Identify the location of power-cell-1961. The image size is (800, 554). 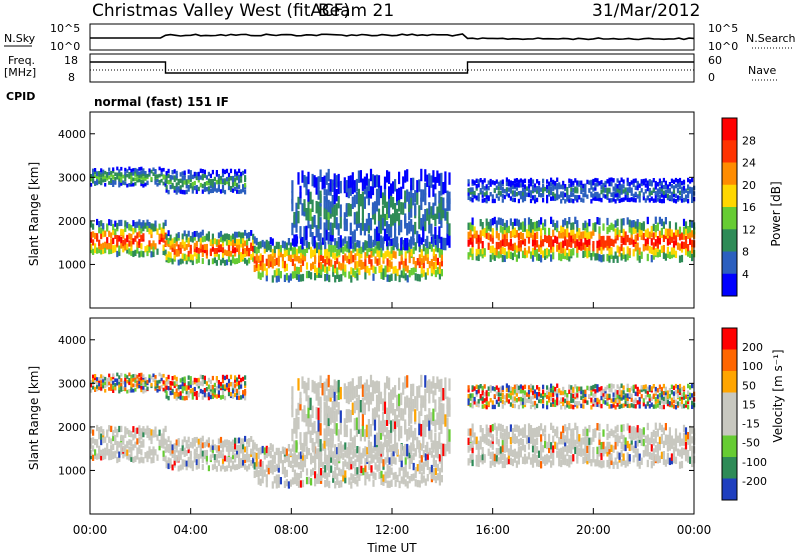
(676, 237).